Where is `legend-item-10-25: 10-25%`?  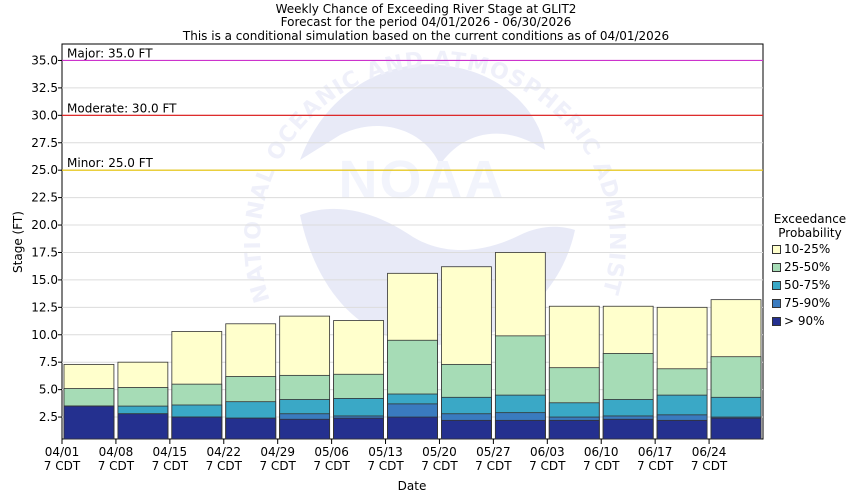
legend-item-10-25: 10-25% is located at coordinates (811, 249).